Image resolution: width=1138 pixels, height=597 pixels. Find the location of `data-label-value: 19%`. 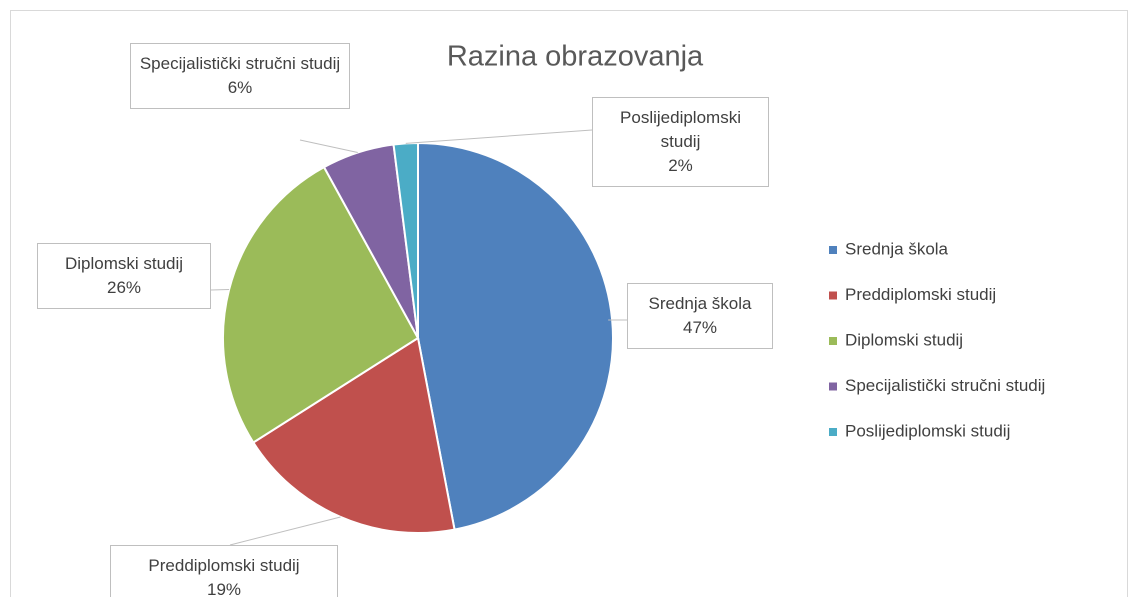

data-label-value: 19% is located at coordinates (224, 588).